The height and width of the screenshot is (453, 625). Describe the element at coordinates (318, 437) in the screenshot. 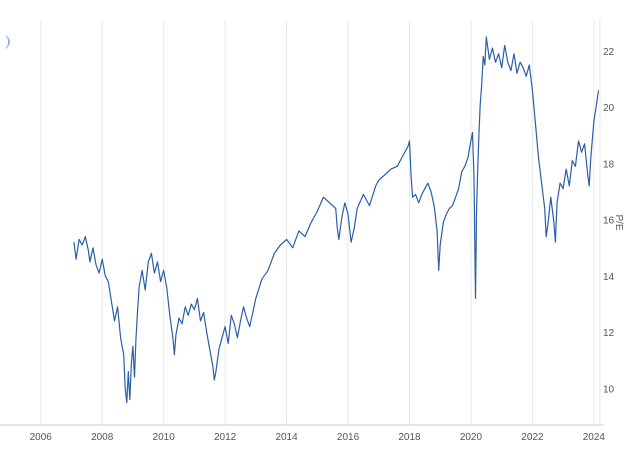

I see `x-axis-ticks: 2006 2008 2010 2012 2014 2016 2018 2020 2022 2024` at that location.